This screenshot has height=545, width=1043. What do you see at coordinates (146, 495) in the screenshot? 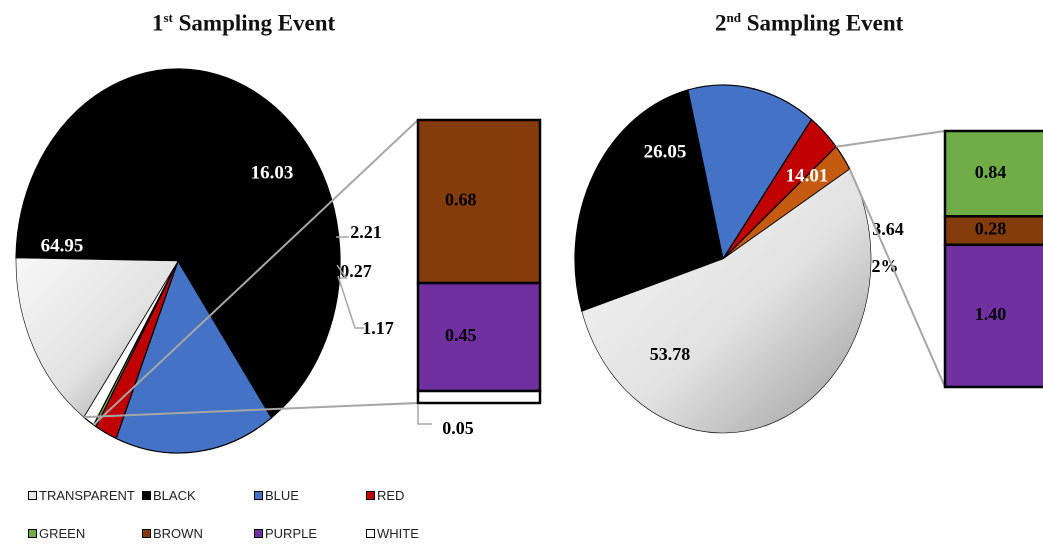
I see `legend-swatch-black` at bounding box center [146, 495].